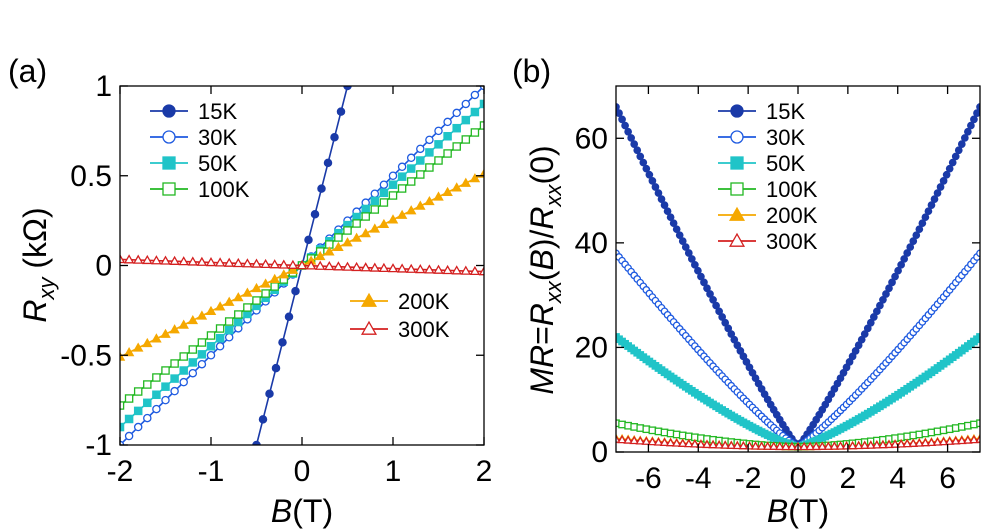  Describe the element at coordinates (169, 163) in the screenshot. I see `legend-marker-50k` at that location.